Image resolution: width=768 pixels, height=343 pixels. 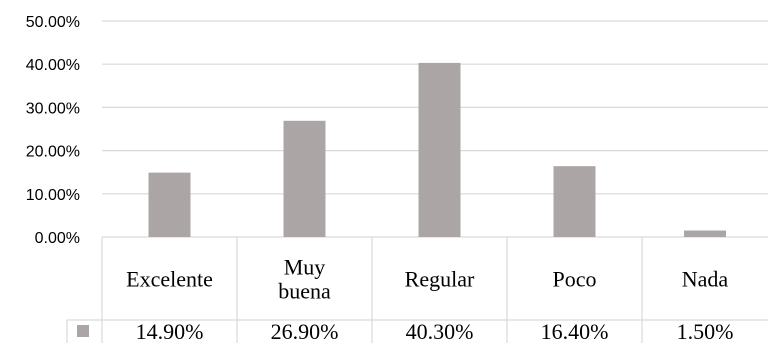 I want to click on y-tick-label: 40.00%, so click(x=53, y=65).